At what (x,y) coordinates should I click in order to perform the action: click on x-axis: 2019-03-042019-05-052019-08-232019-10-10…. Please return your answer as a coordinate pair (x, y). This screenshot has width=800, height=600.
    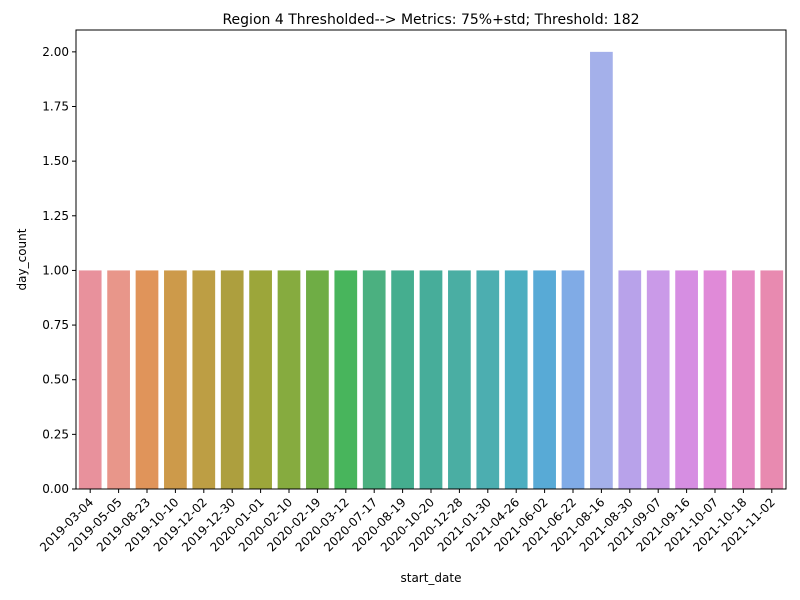
    Looking at the image, I should click on (407, 521).